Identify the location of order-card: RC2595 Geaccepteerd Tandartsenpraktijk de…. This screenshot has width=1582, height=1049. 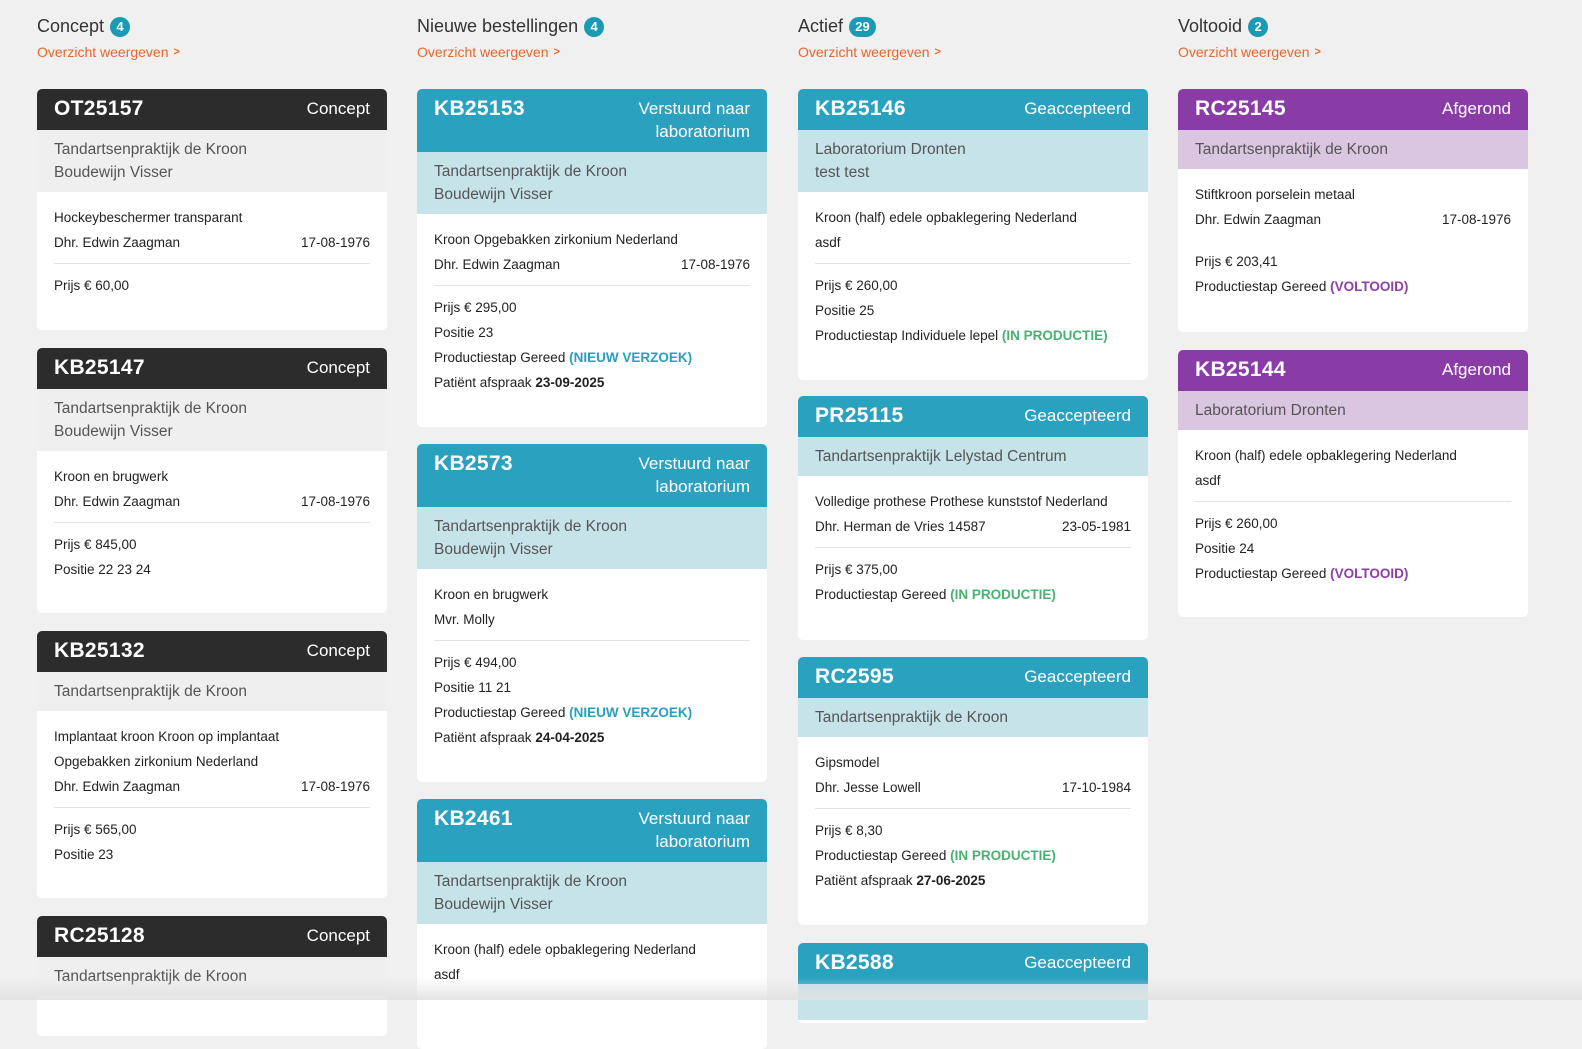
(973, 791).